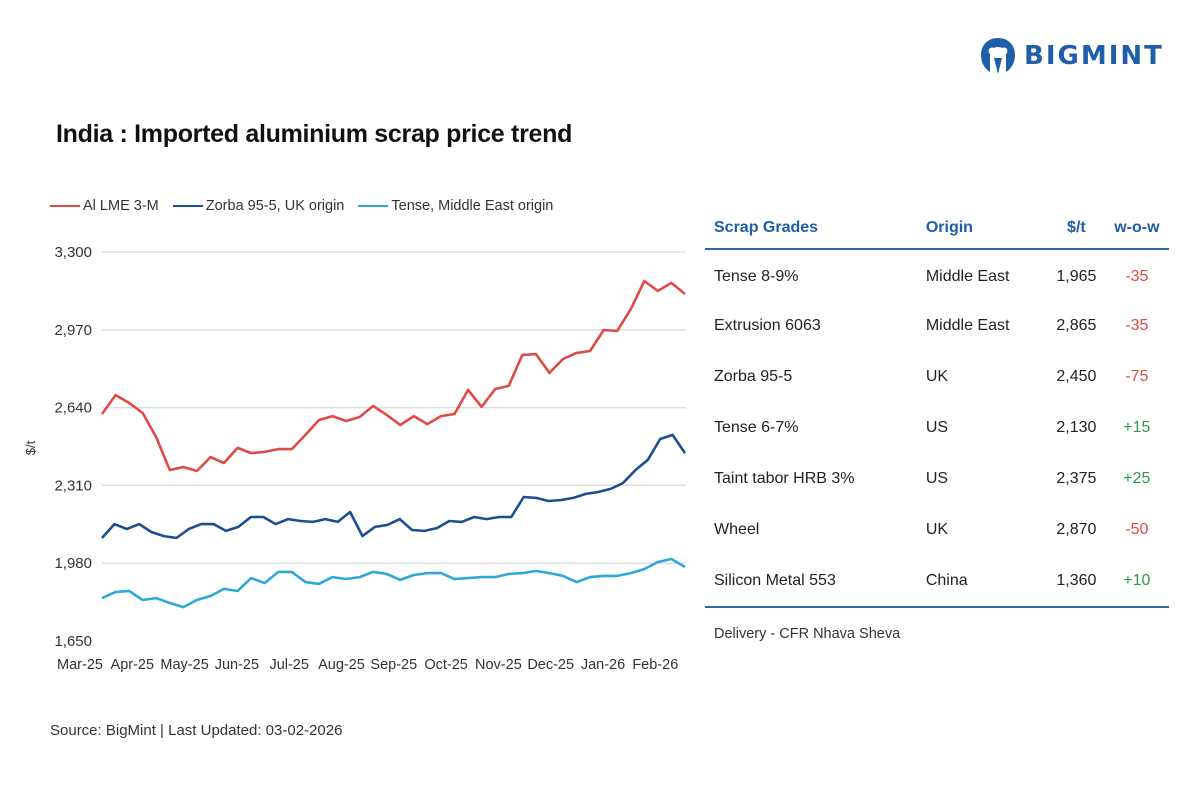  I want to click on bigmint-logo-icon, so click(998, 56).